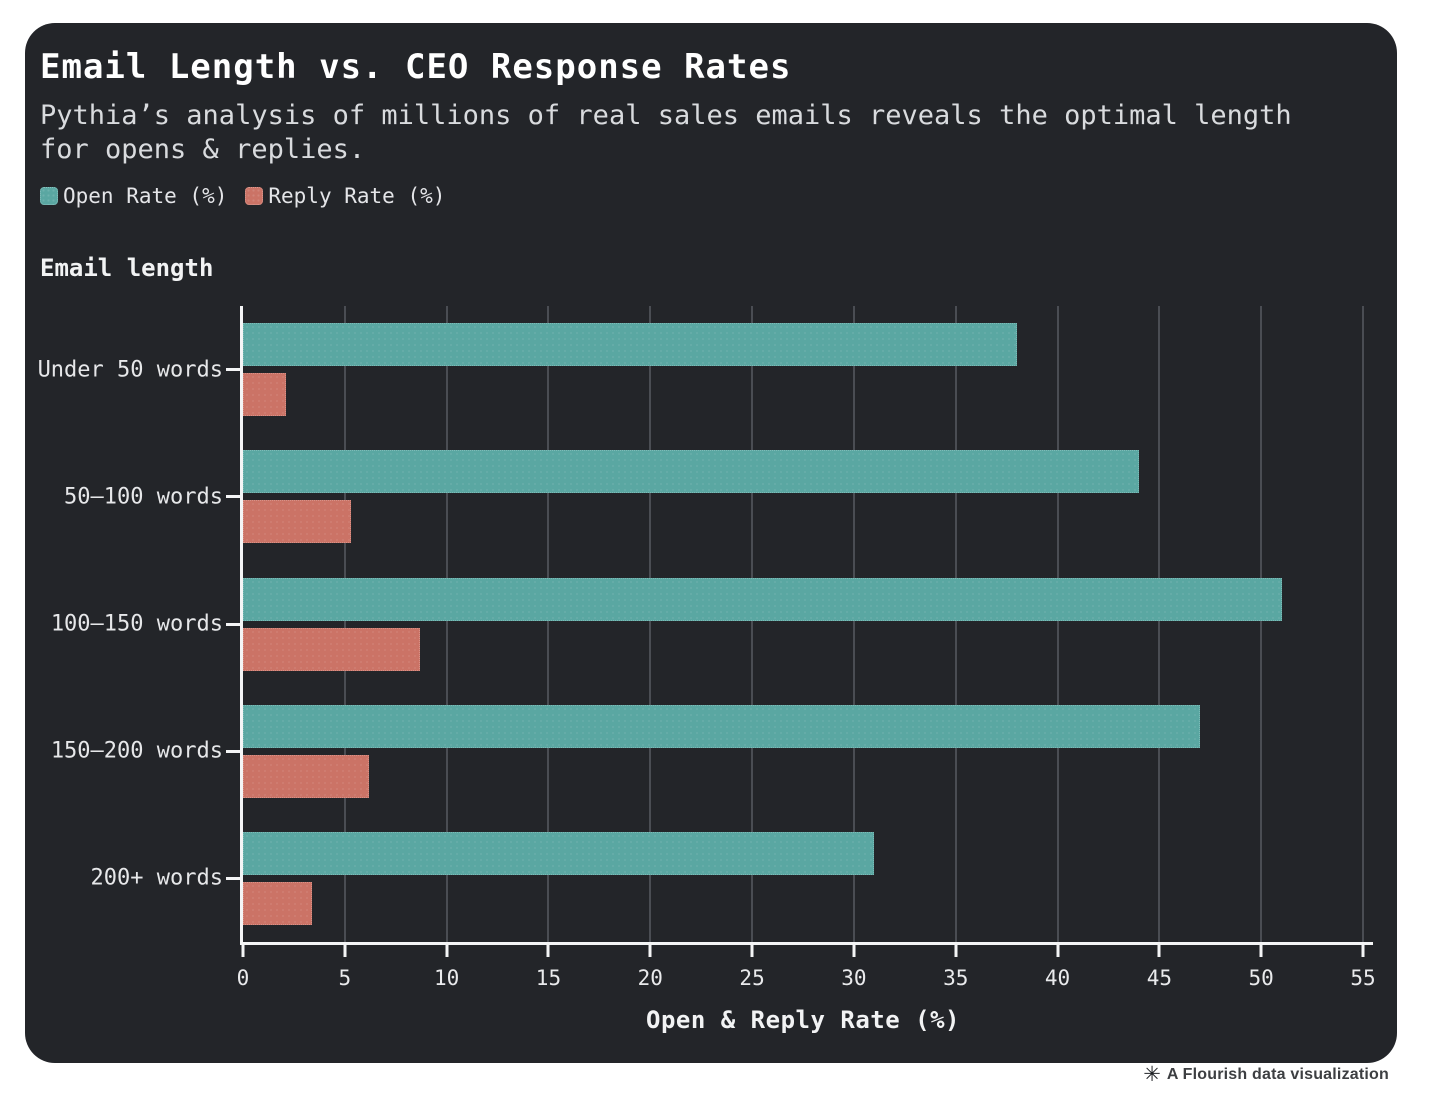 This screenshot has width=1440, height=1117. I want to click on legend-item-label: Open Rate (%), so click(145, 196).